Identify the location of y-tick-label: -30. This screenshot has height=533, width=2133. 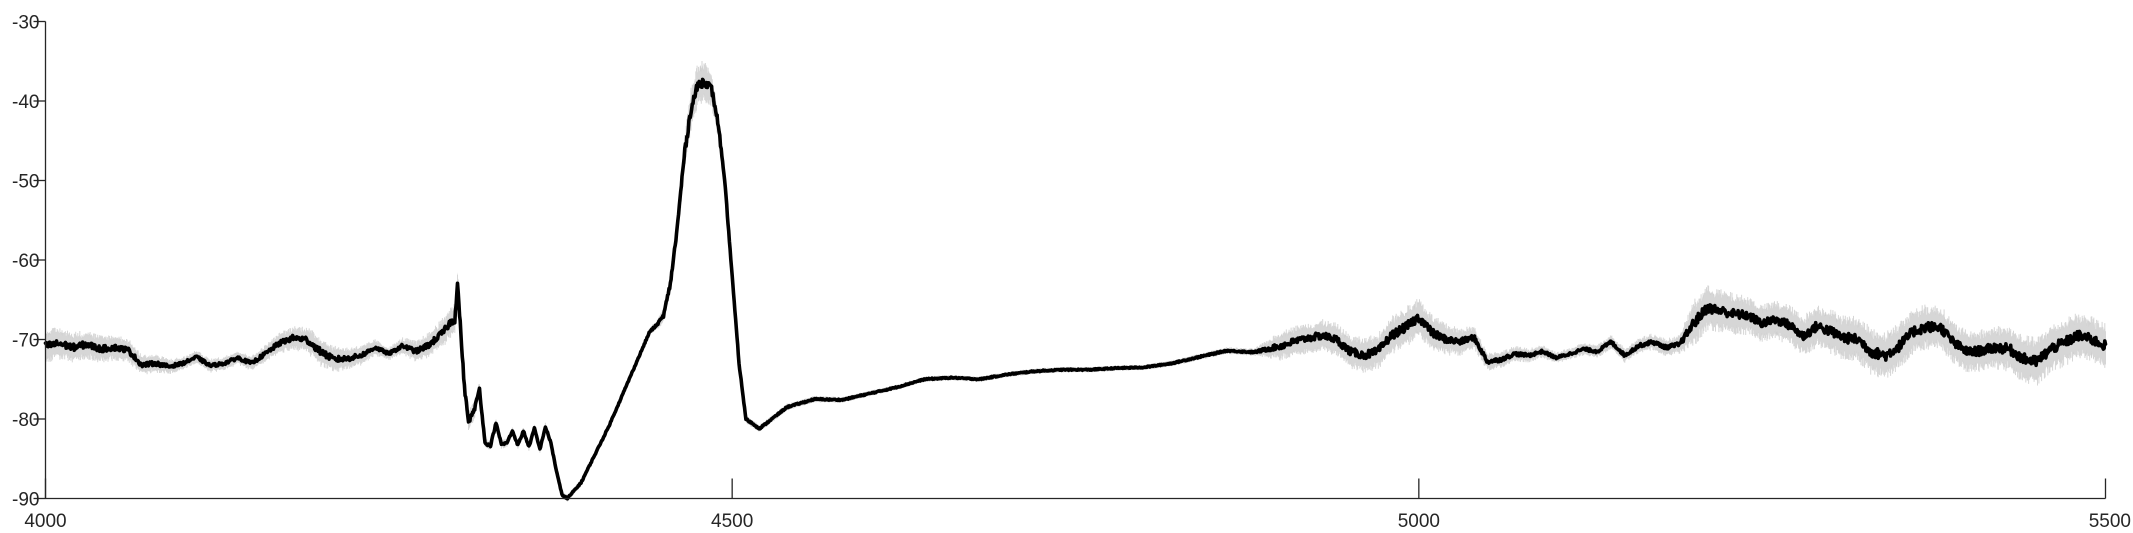
(25, 23).